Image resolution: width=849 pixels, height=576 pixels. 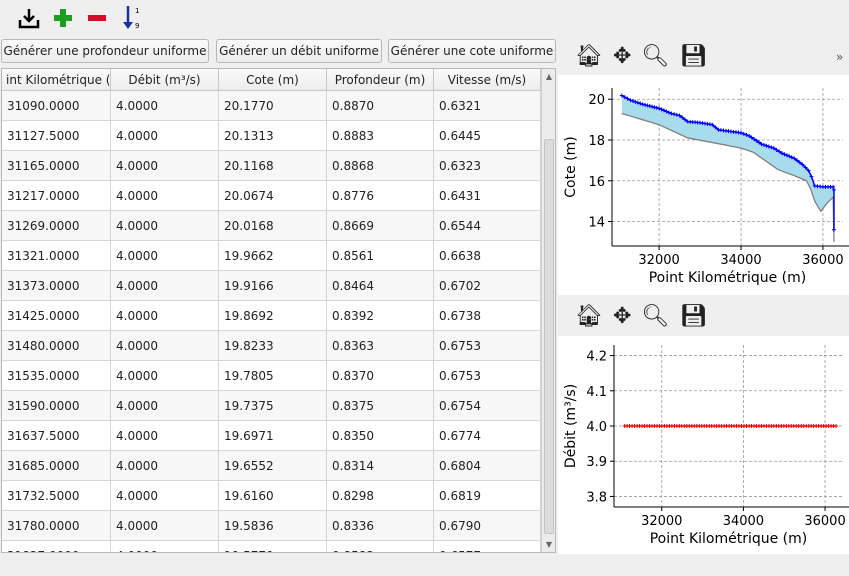 I want to click on table-cell: 20.0674, so click(x=273, y=195).